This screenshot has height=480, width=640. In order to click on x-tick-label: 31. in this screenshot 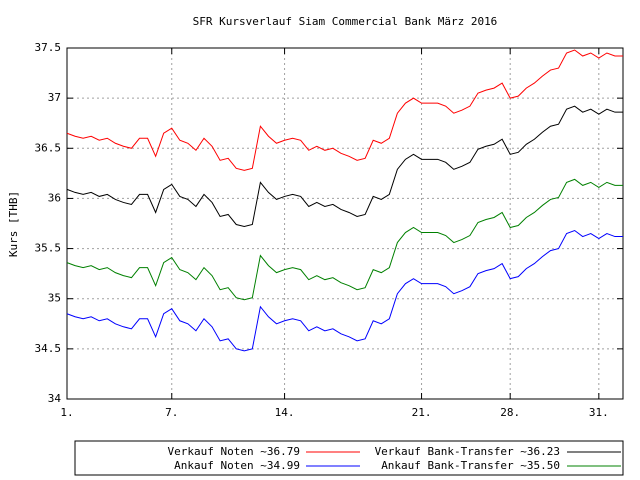, I will do `click(599, 412)`.